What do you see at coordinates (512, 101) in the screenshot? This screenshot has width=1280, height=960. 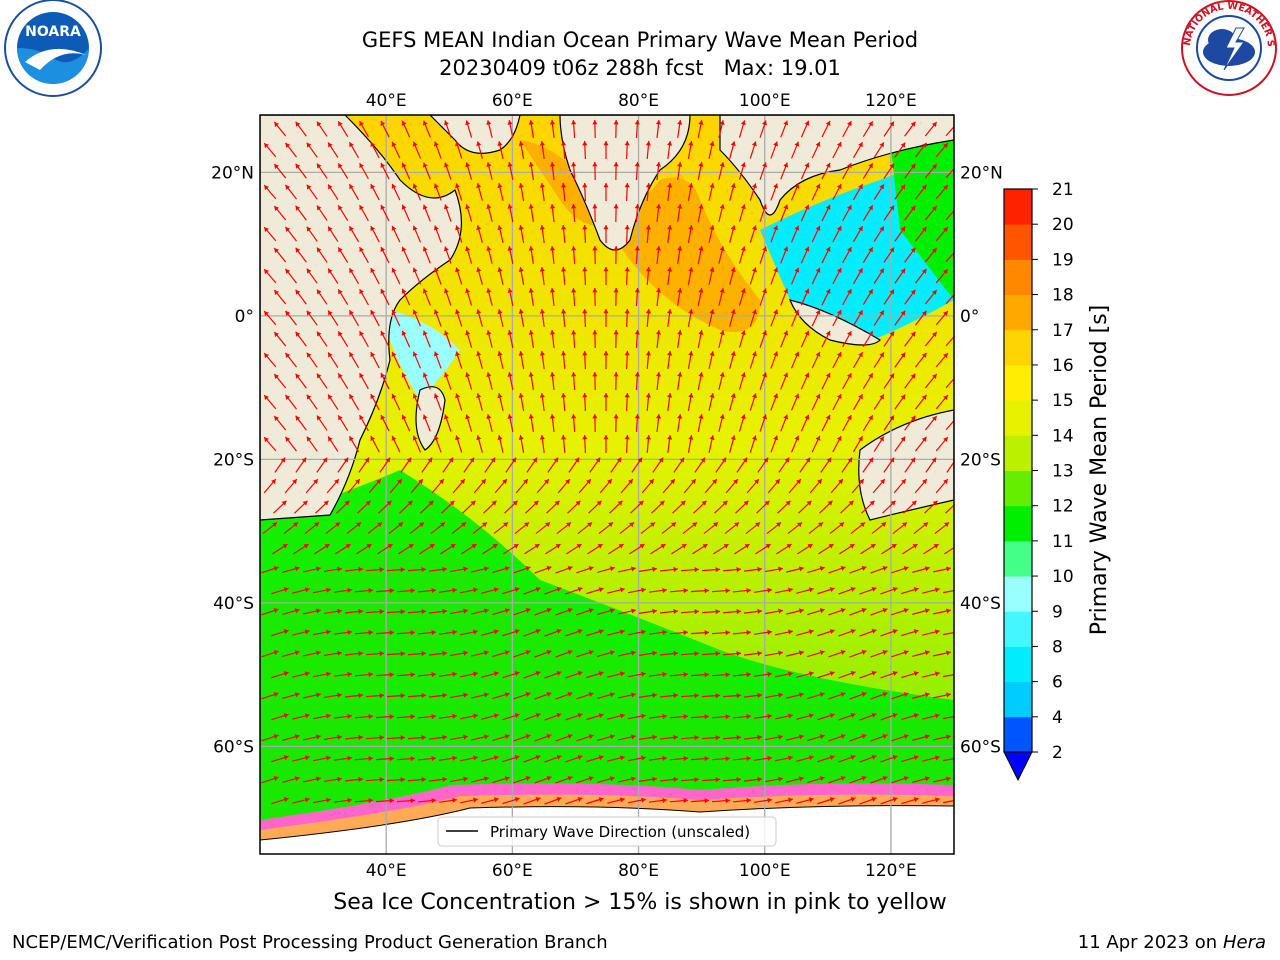 I see `lon-tick-label: 60°E` at bounding box center [512, 101].